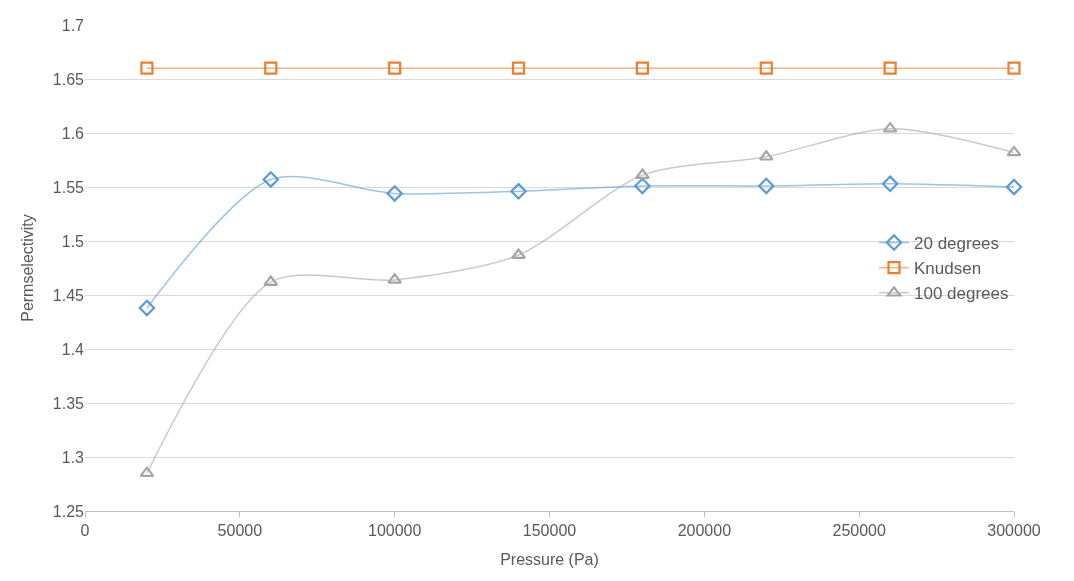 This screenshot has width=1074, height=581. What do you see at coordinates (240, 531) in the screenshot?
I see `x-tick-label: 50000` at bounding box center [240, 531].